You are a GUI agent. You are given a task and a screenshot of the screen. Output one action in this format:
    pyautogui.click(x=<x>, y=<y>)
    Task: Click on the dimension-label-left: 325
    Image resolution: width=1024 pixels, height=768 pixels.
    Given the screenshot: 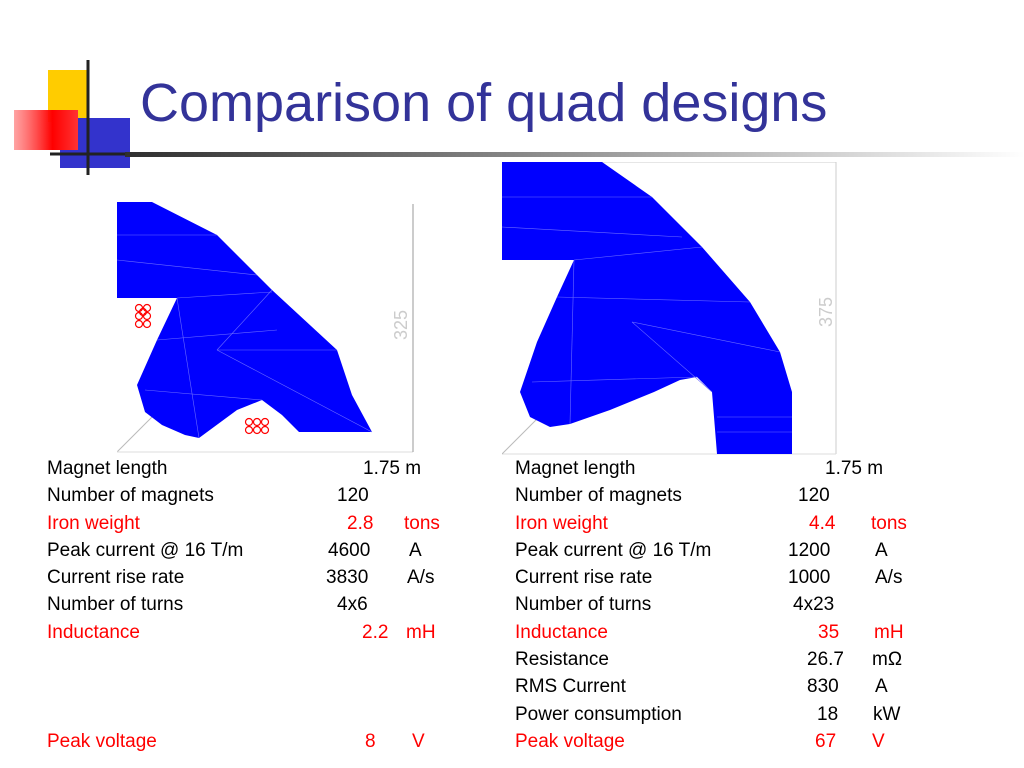 What is the action you would take?
    pyautogui.click(x=401, y=325)
    